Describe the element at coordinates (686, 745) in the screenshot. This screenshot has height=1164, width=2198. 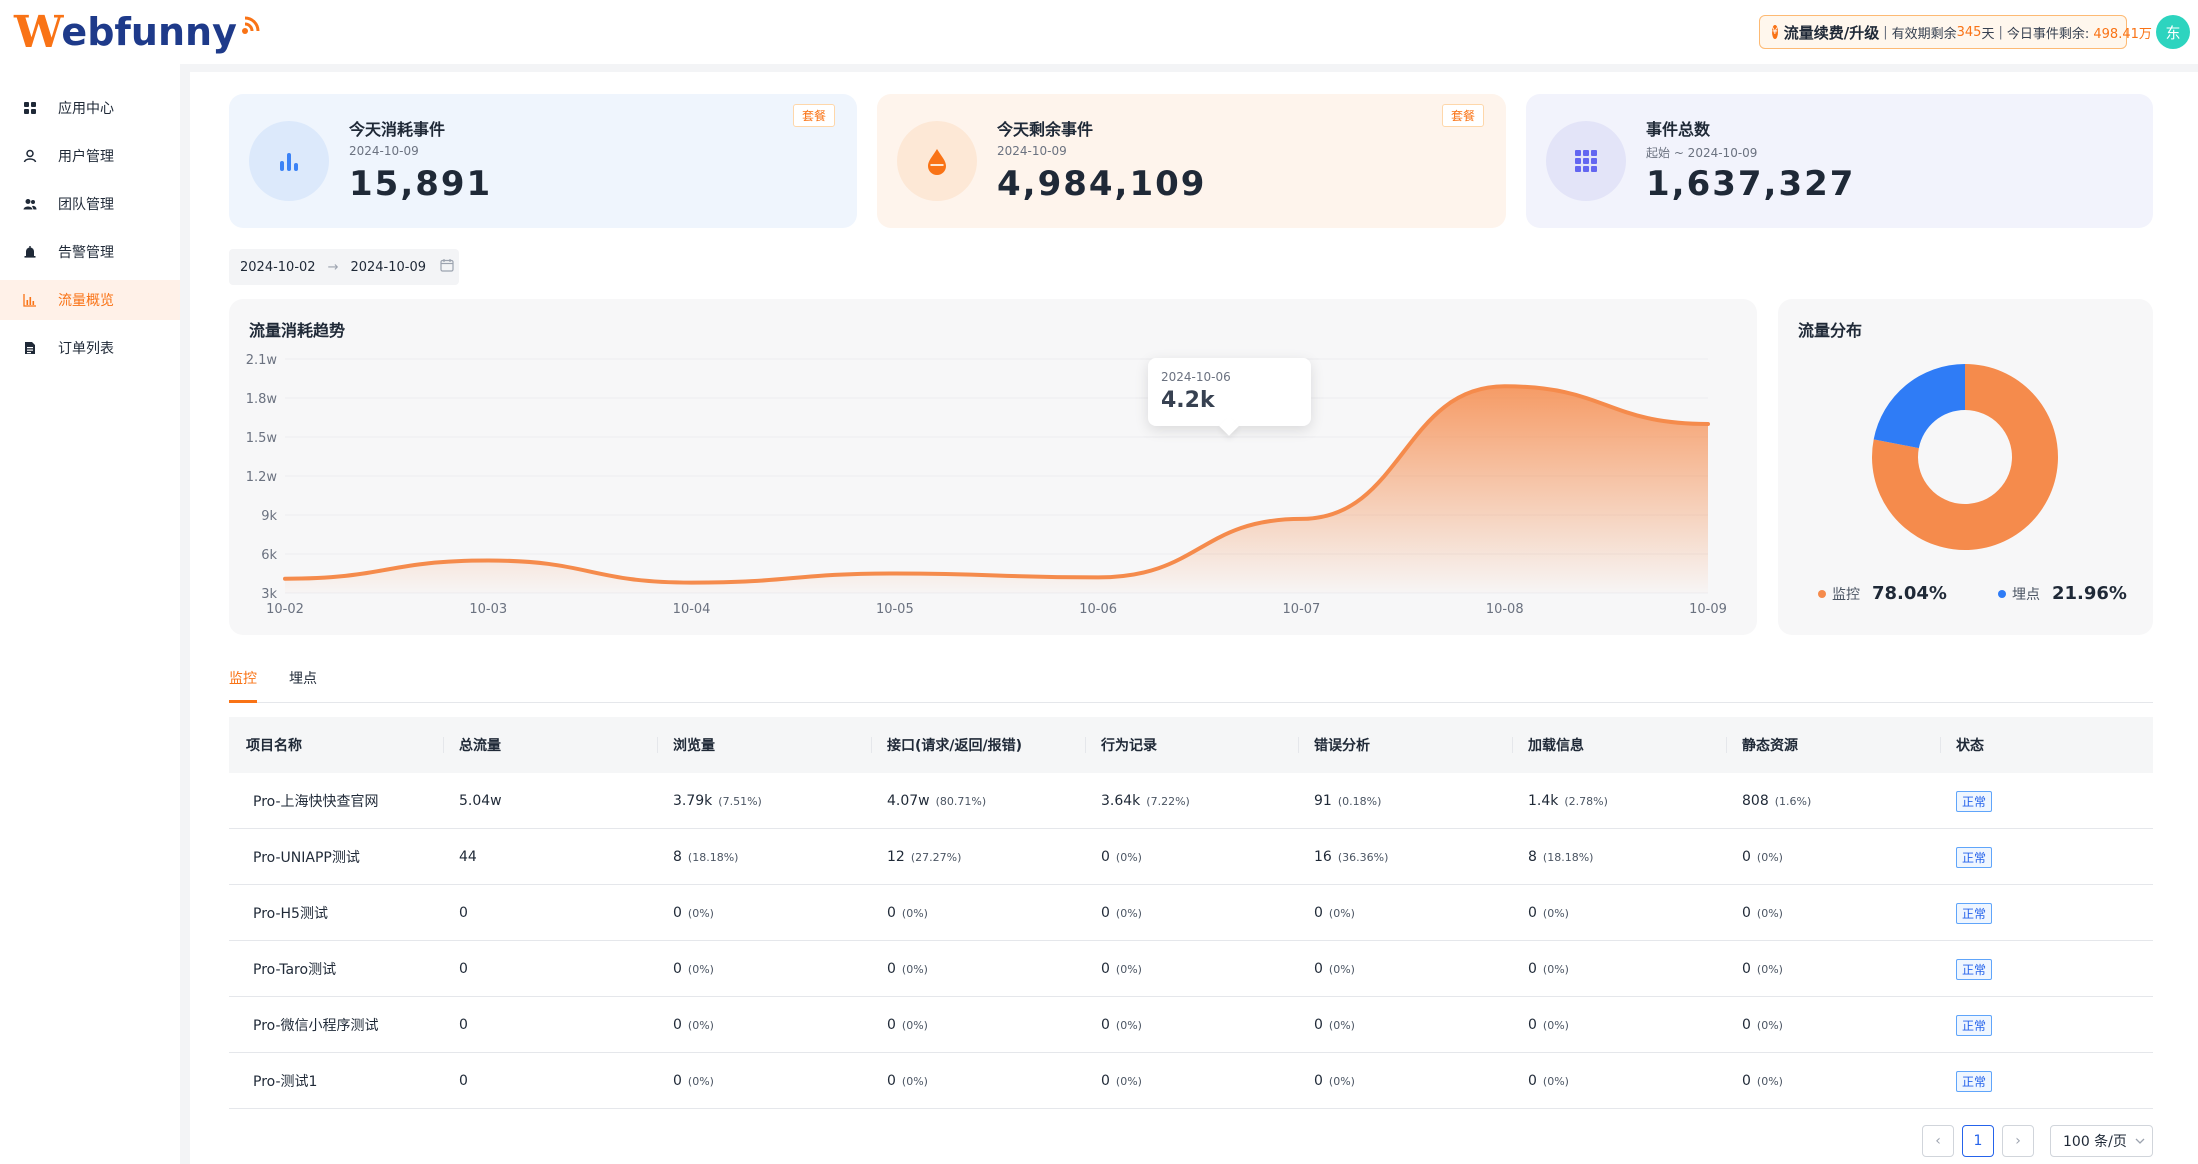
I see `col-header: 浏览量` at that location.